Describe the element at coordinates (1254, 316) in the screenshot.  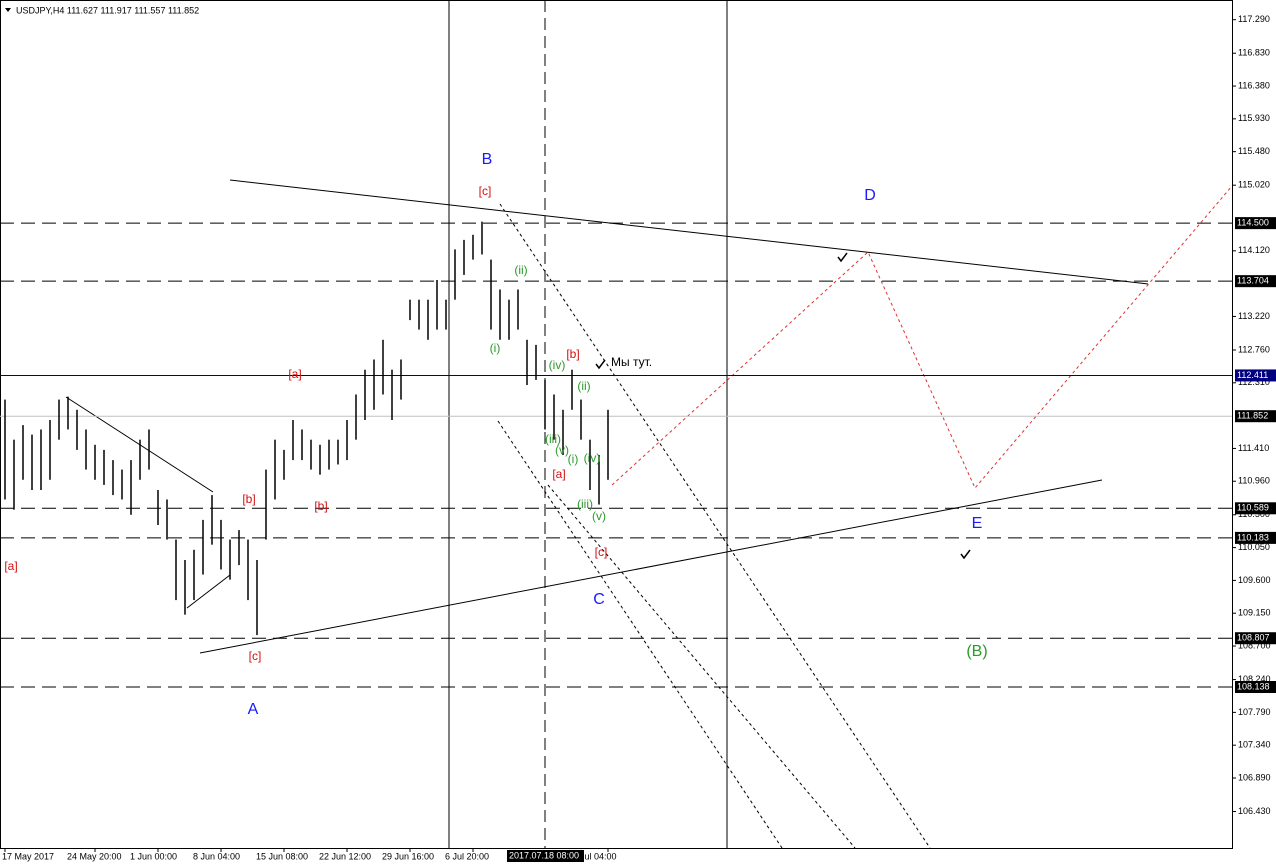
I see `y-tick-label: 113.220` at that location.